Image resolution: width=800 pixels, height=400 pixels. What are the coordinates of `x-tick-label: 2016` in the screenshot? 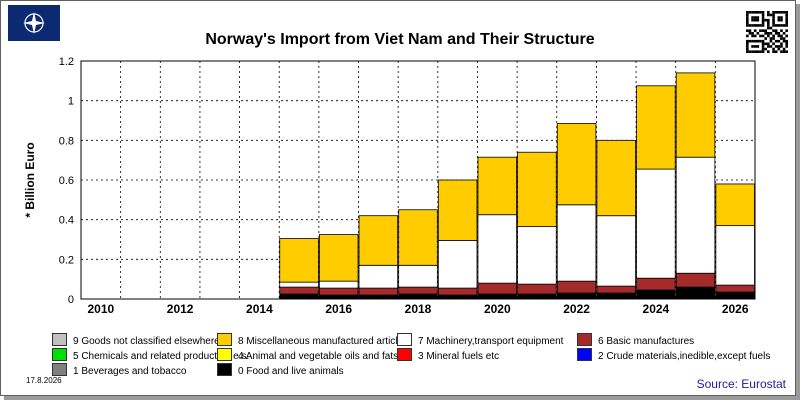 It's located at (338, 309).